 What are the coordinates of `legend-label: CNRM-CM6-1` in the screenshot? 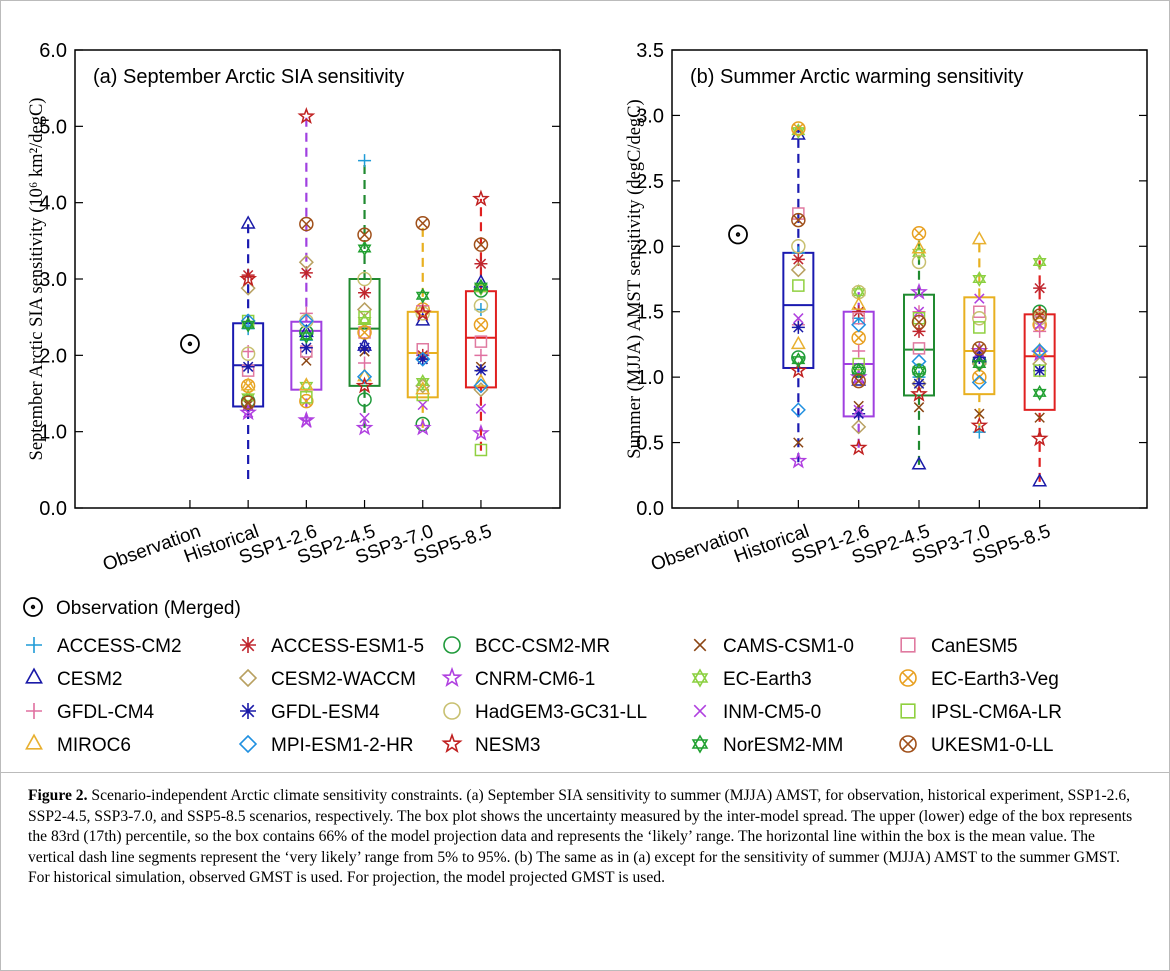 It's located at (535, 679).